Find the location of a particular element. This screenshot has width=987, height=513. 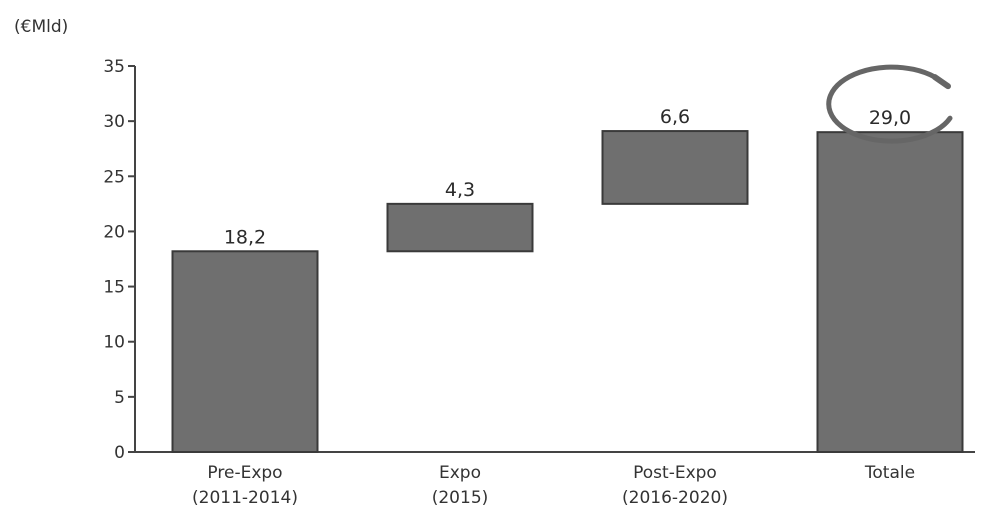

y-tick-label: 10 is located at coordinates (114, 343).